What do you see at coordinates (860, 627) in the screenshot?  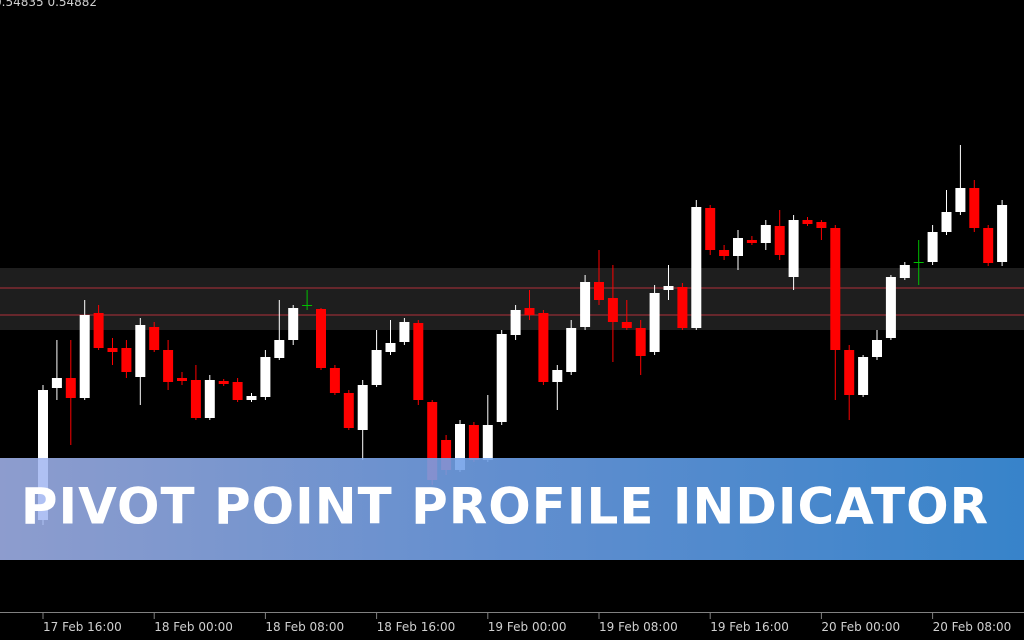 I see `x-tick-label: 20 Feb 00:00` at bounding box center [860, 627].